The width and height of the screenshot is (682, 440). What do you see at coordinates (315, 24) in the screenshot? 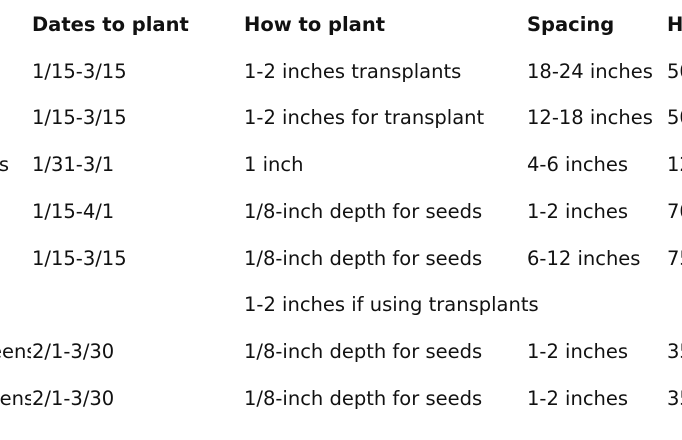
I see `header-how-to-plant: How to plant` at bounding box center [315, 24].